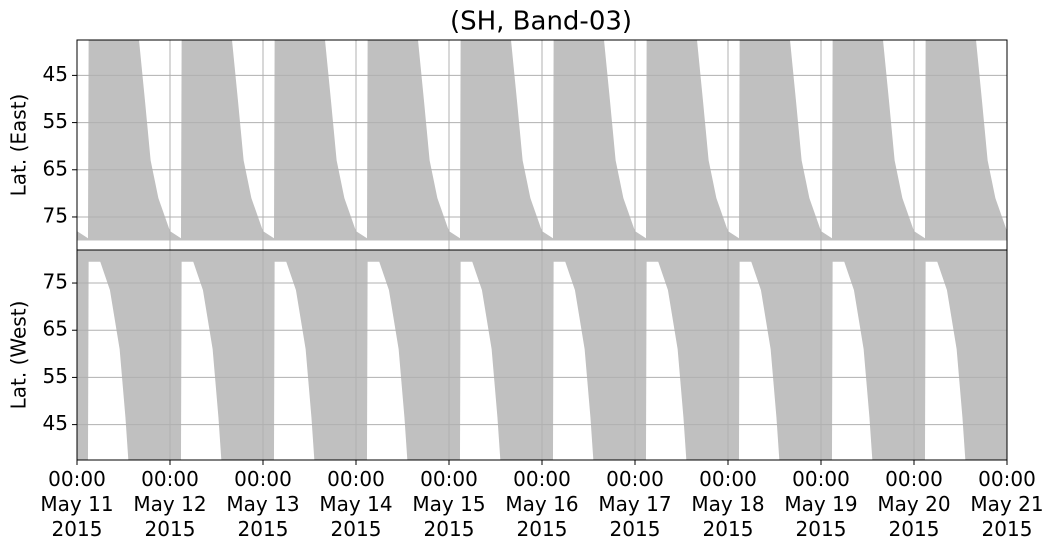 The width and height of the screenshot is (1057, 556). Describe the element at coordinates (19, 145) in the screenshot. I see `y-axis-label: Lat. (East)` at that location.